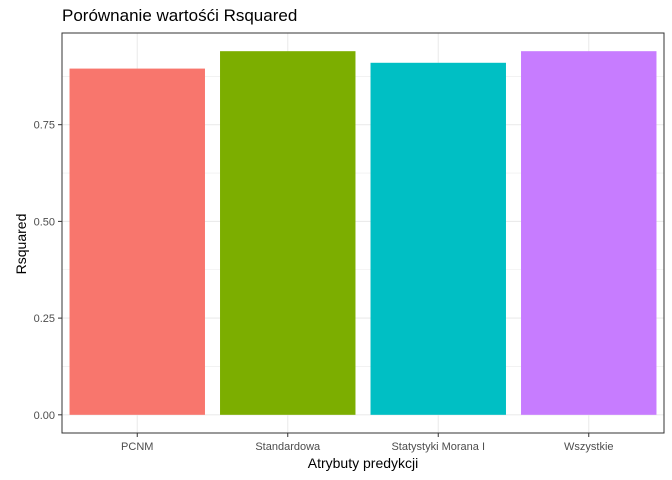 The height and width of the screenshot is (480, 672). What do you see at coordinates (44, 416) in the screenshot?
I see `y-tick-label: 0.00` at bounding box center [44, 416].